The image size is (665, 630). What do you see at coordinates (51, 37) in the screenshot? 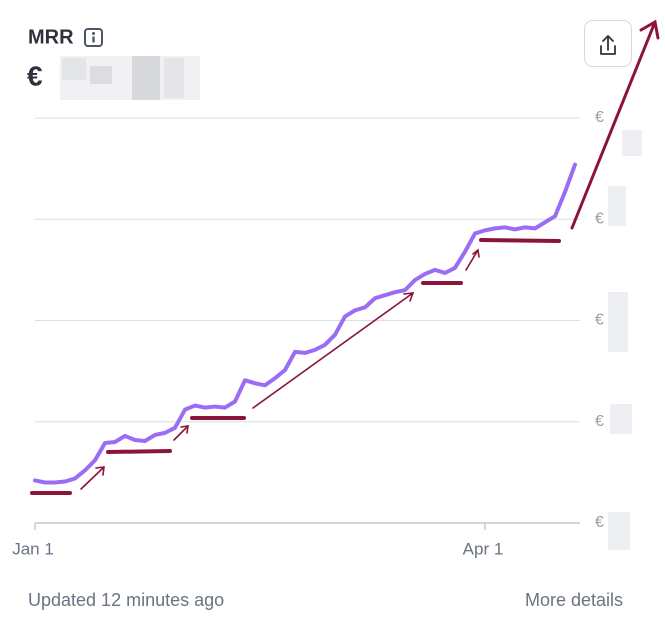
I see `chart-title: MRR` at bounding box center [51, 37].